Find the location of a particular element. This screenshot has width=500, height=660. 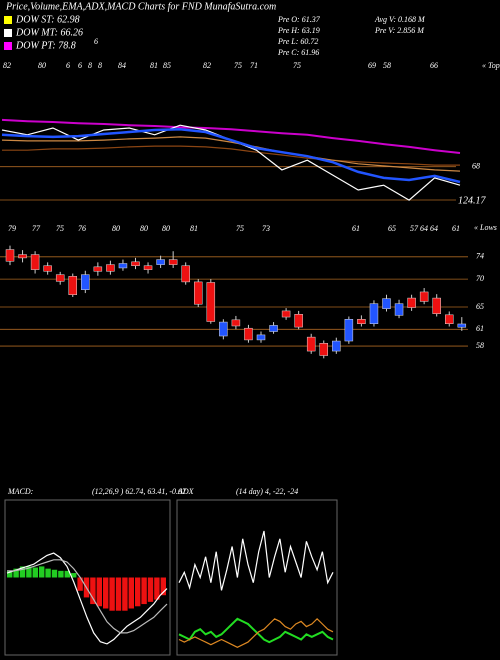

top-label: 77 is located at coordinates (36, 228).